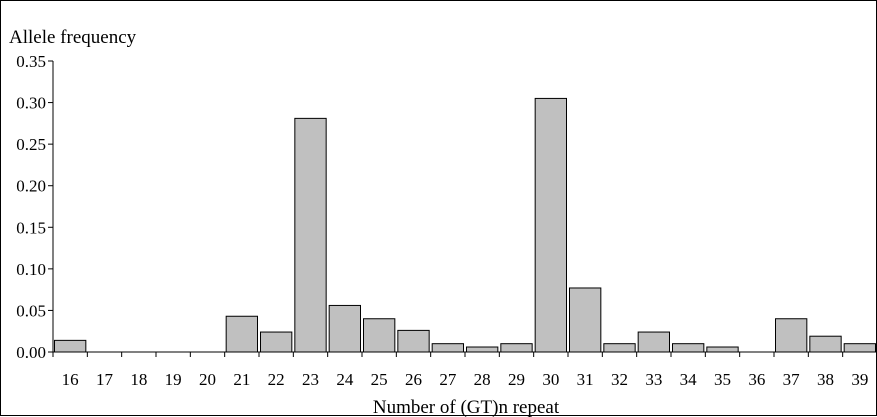  Describe the element at coordinates (70, 379) in the screenshot. I see `x-tick-label: 16` at that location.